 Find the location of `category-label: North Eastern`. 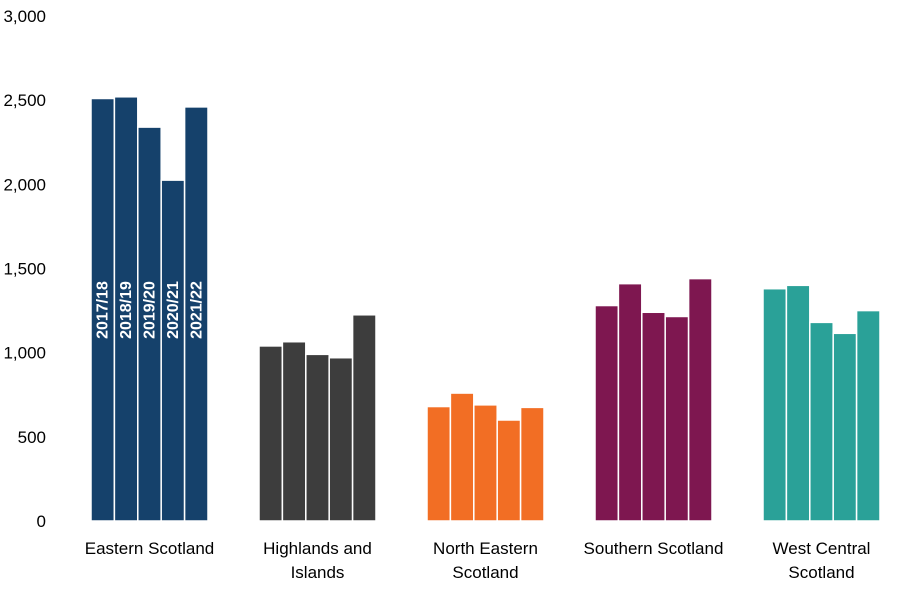

category-label: North Eastern is located at coordinates (485, 548).